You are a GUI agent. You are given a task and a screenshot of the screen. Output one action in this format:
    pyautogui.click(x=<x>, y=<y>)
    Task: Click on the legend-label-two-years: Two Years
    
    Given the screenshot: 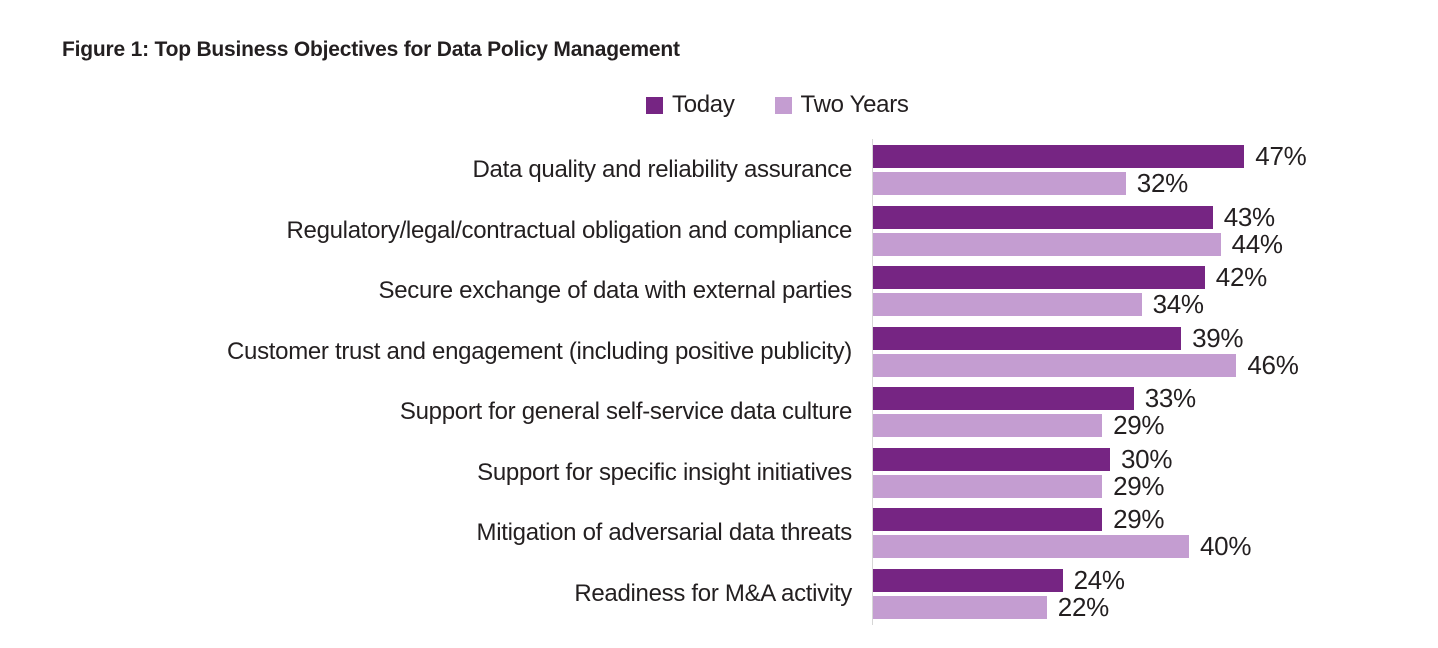 What is the action you would take?
    pyautogui.click(x=854, y=104)
    